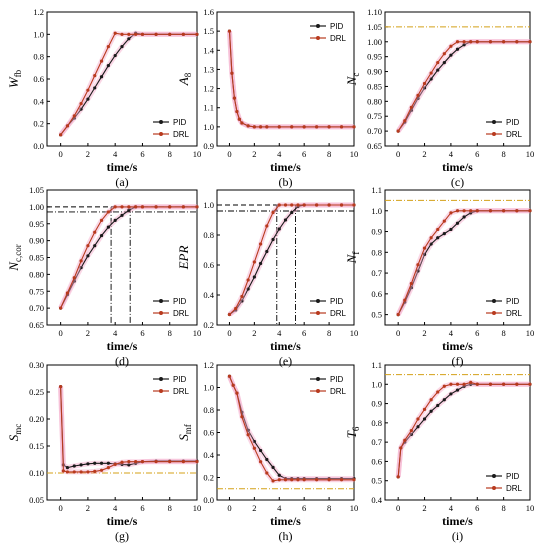  What do you see at coordinates (530, 333) in the screenshot?
I see `x-tick-label: 10` at bounding box center [530, 333].